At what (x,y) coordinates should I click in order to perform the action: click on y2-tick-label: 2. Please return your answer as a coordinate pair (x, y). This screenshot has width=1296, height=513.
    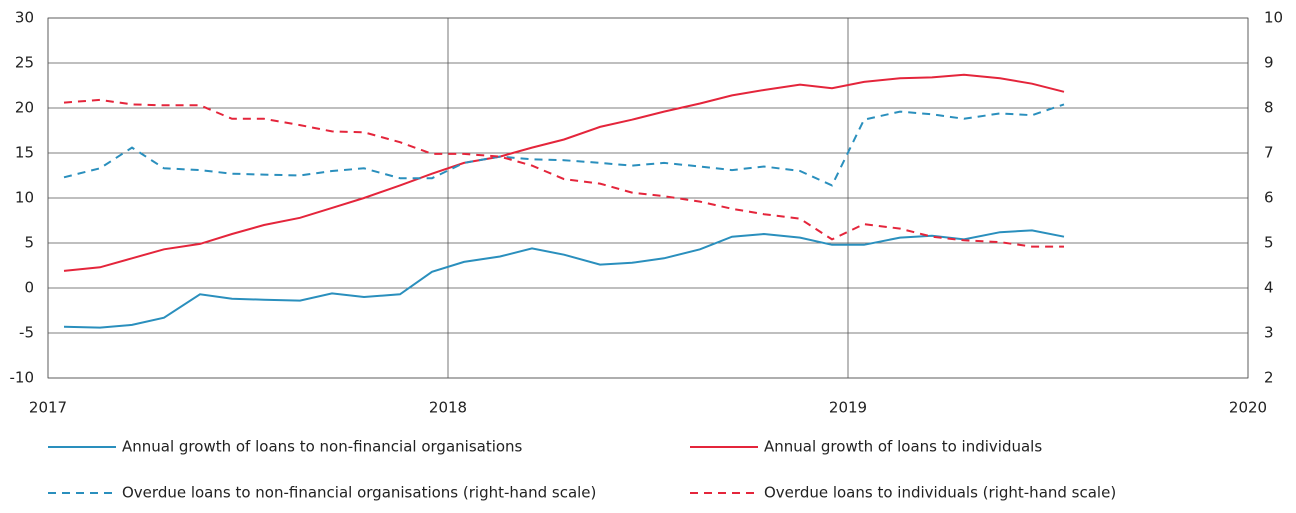
    Looking at the image, I should click on (1269, 378).